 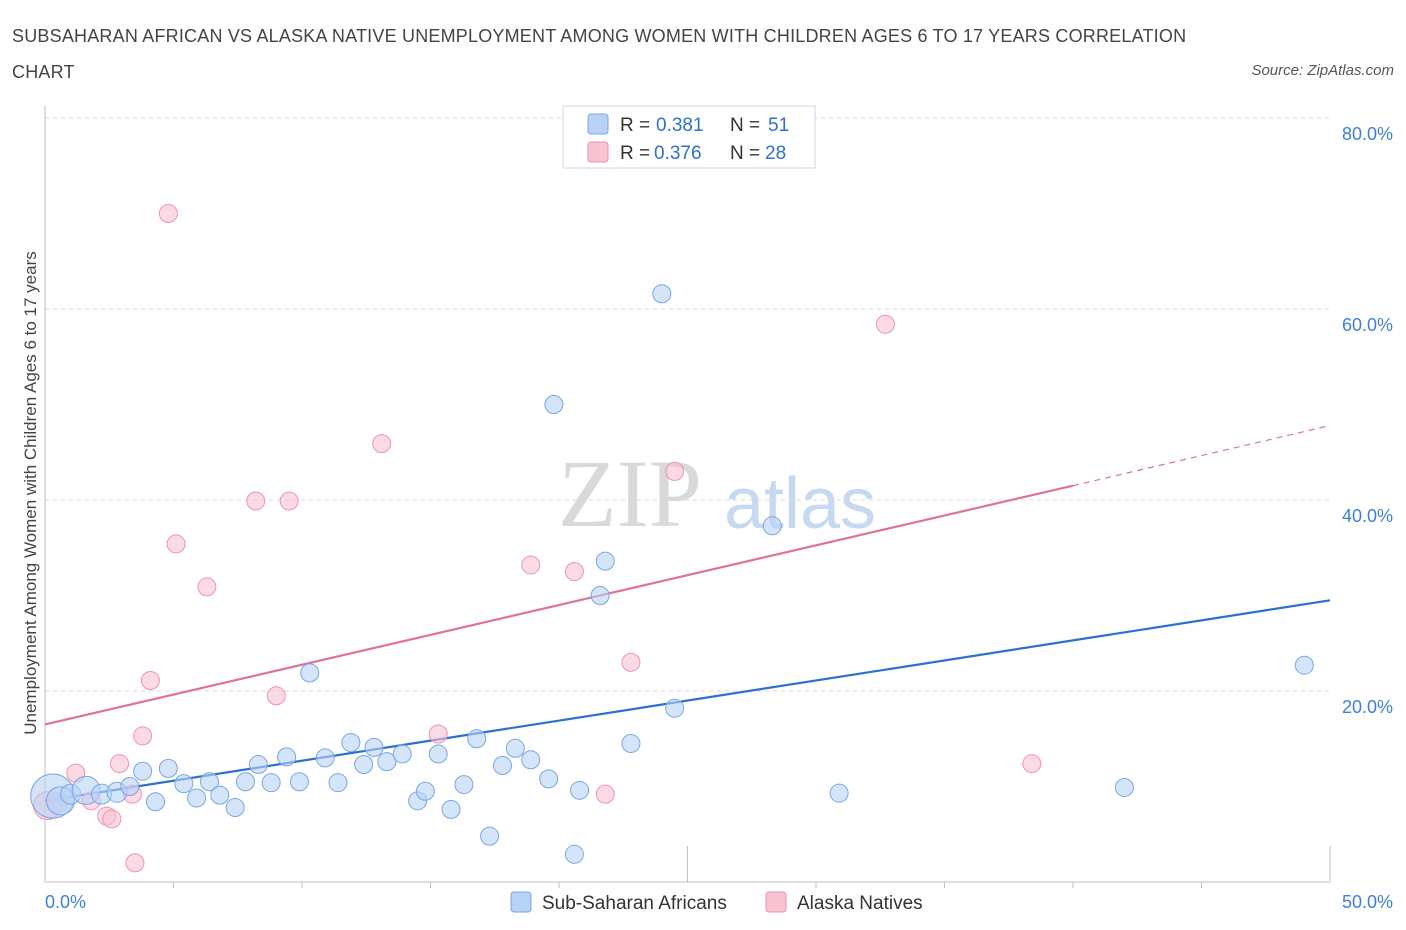 What do you see at coordinates (687, 867) in the screenshot?
I see `x-ticks` at bounding box center [687, 867].